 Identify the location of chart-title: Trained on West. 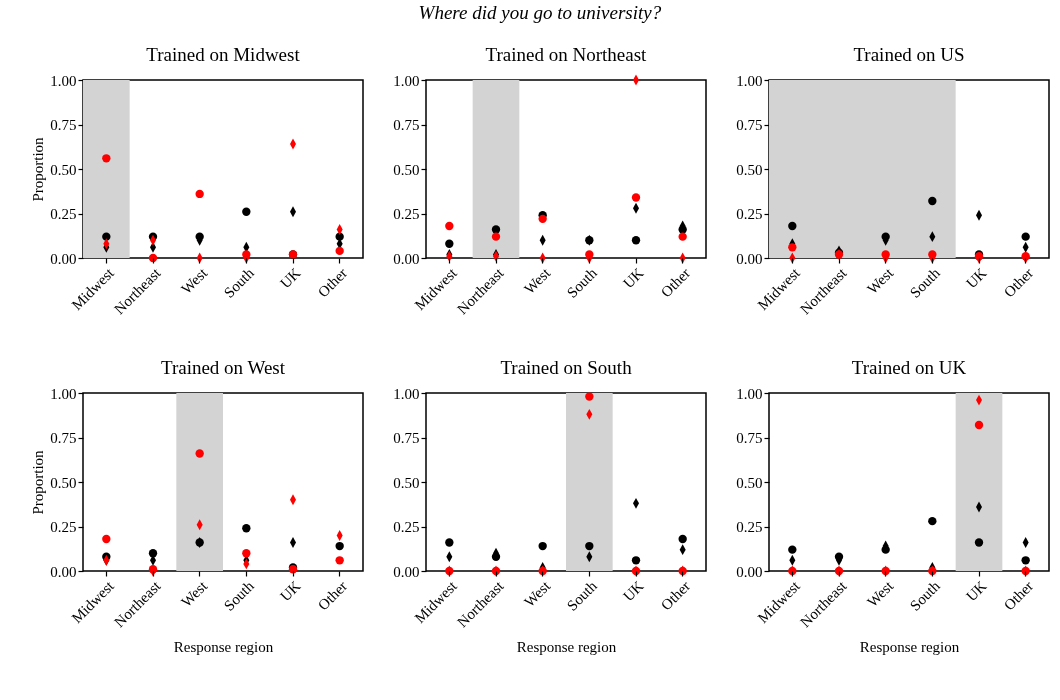
(223, 367).